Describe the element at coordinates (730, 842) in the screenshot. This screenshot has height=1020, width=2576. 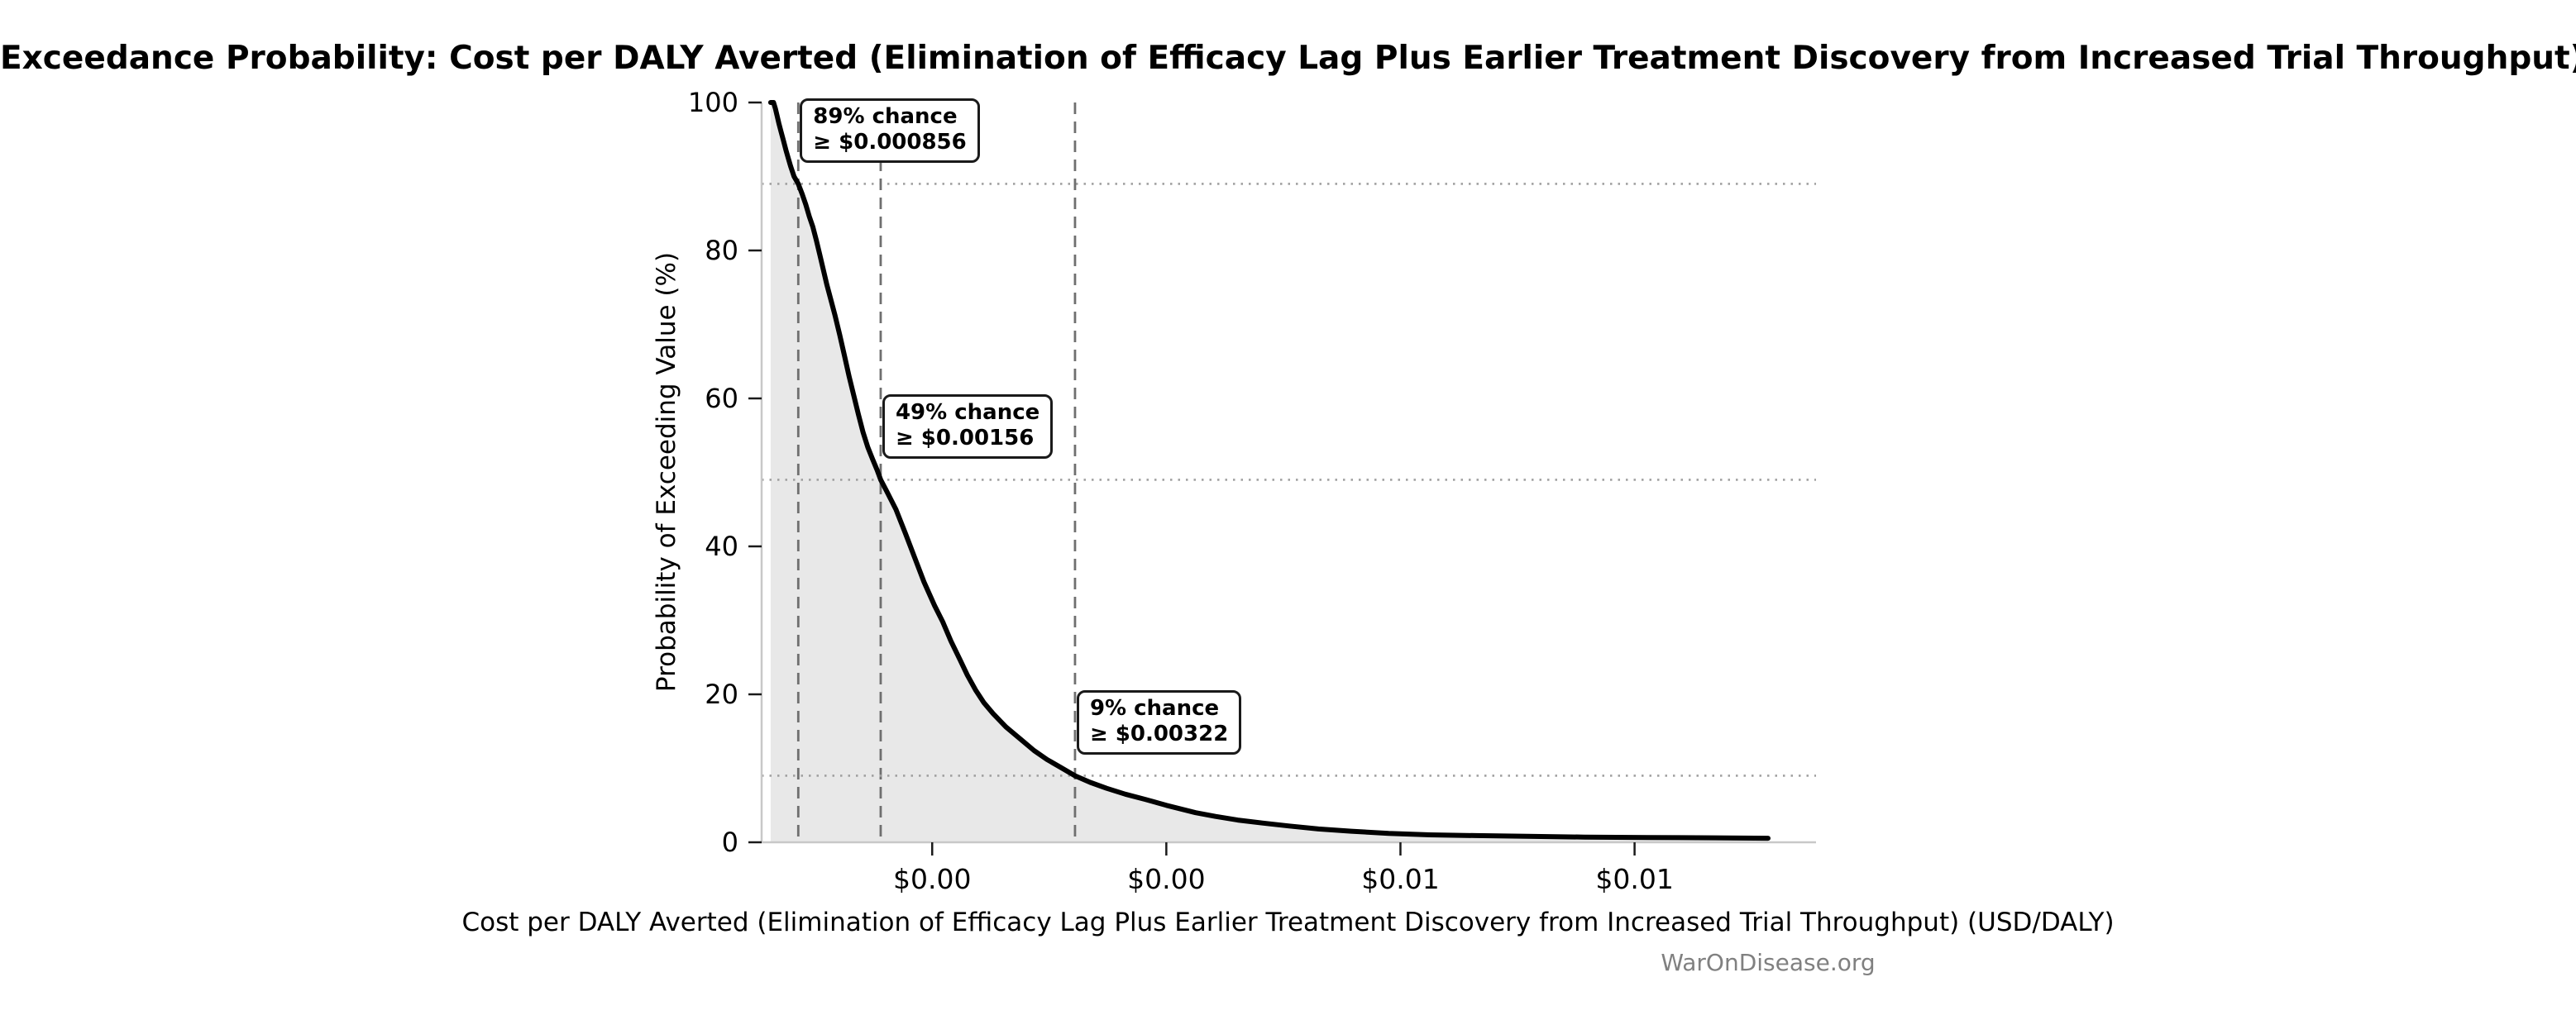
I see `y-tick-label: 0` at that location.